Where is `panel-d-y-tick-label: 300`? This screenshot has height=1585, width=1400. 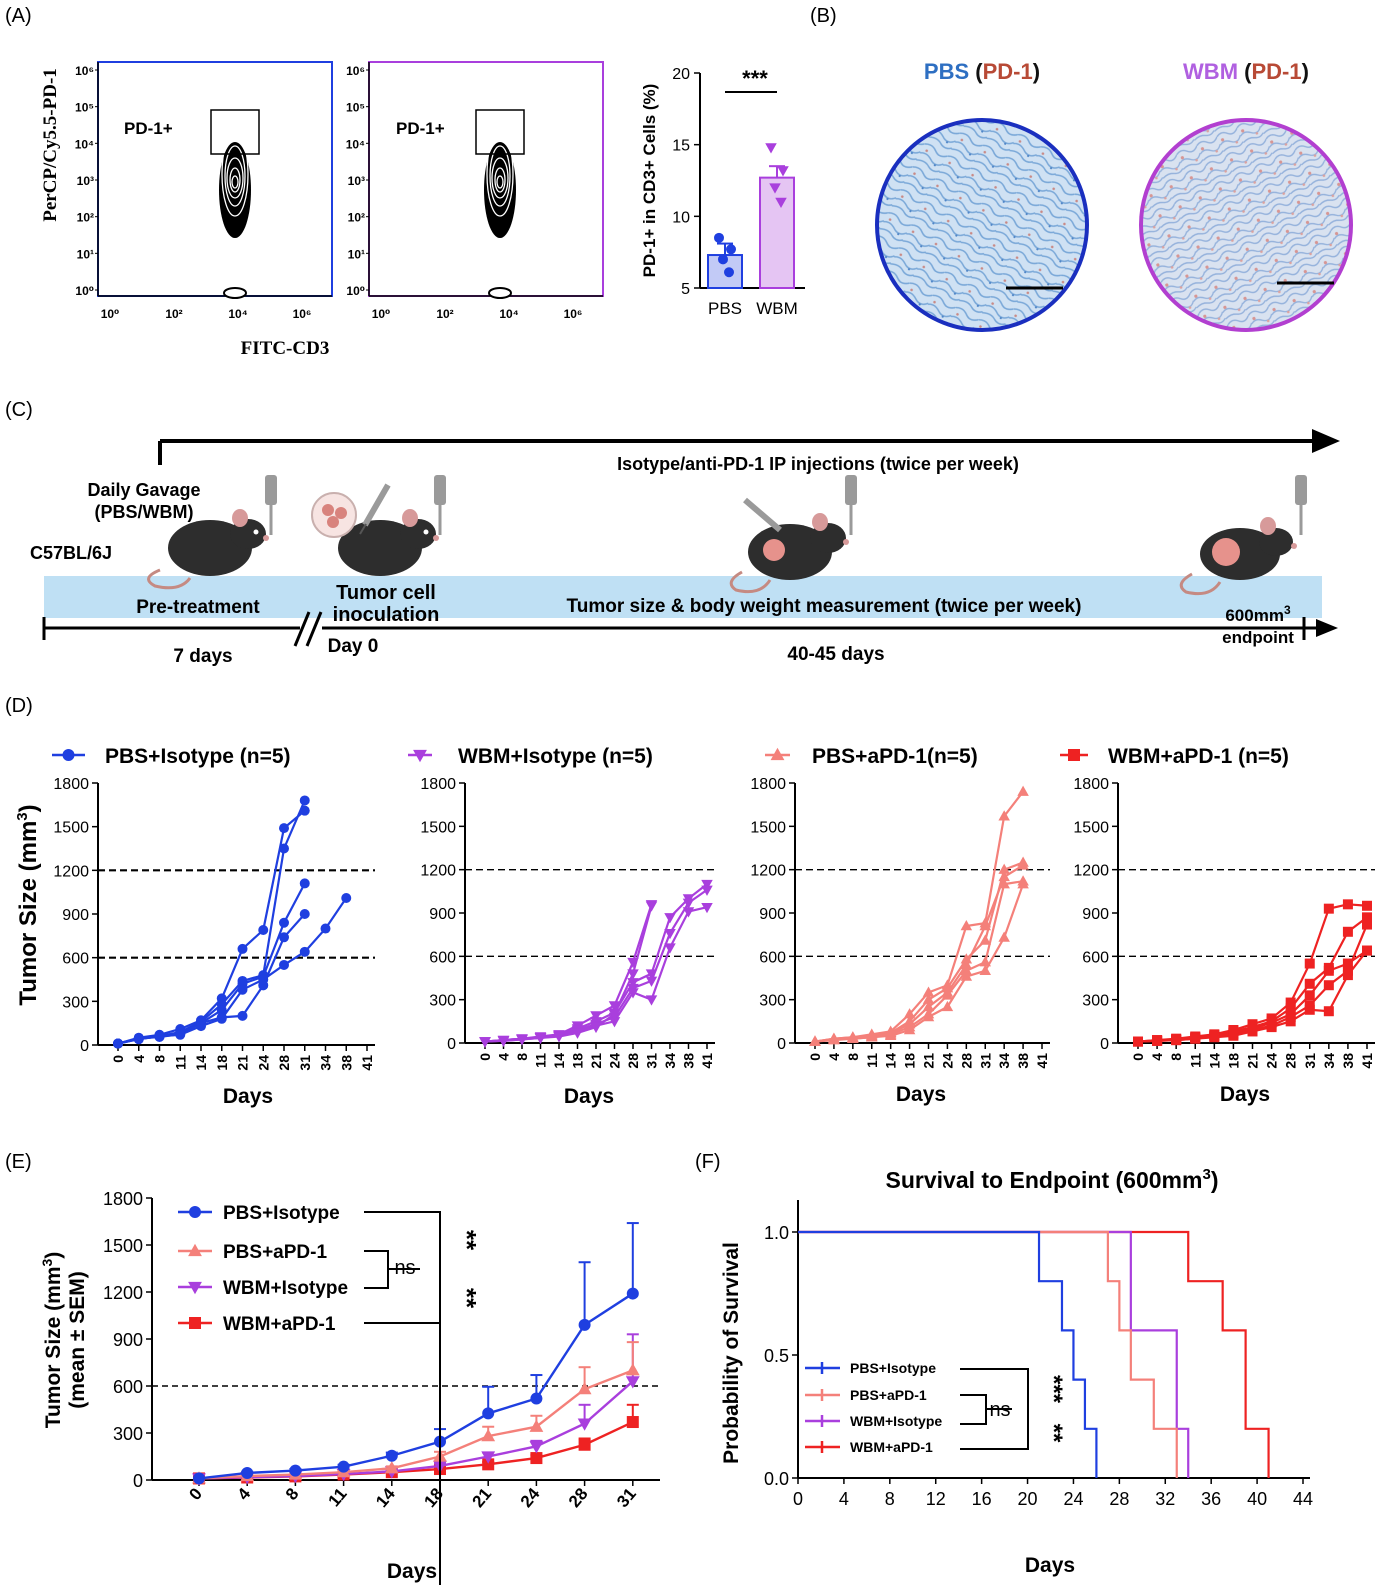
panel-d-y-tick-label: 300 is located at coordinates (1095, 1001).